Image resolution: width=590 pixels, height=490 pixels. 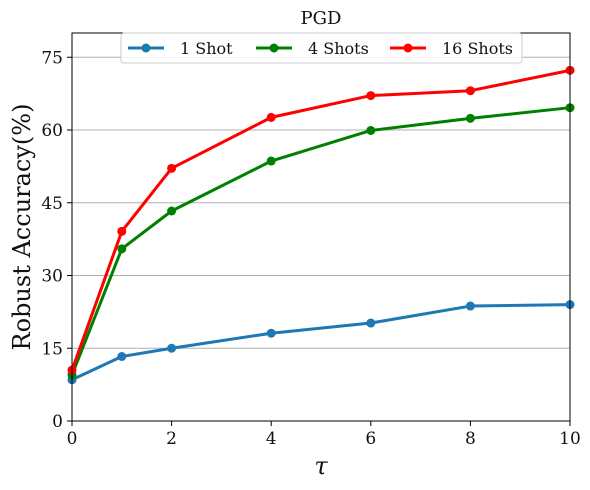 I want to click on legend-swatch-marker-16-shots, so click(x=408, y=48).